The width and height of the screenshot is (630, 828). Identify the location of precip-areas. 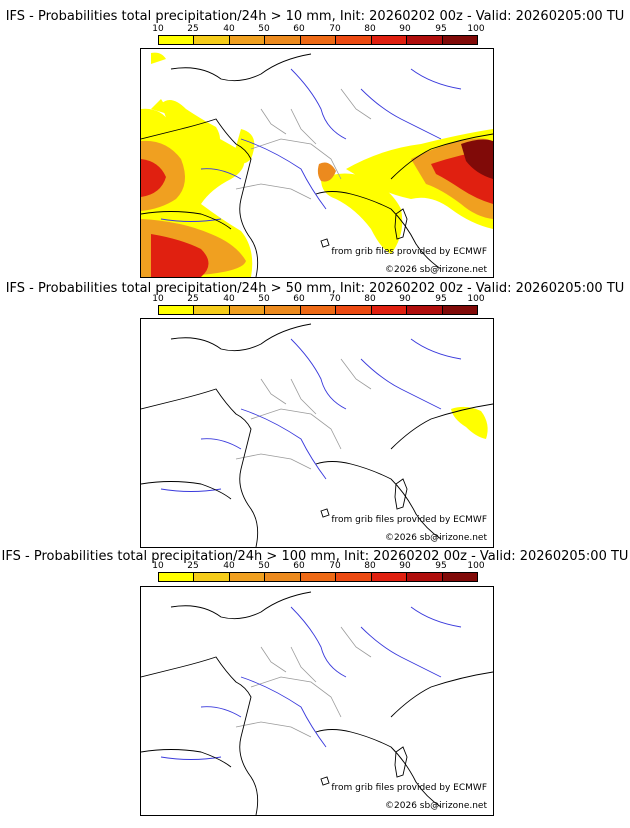
(469, 422).